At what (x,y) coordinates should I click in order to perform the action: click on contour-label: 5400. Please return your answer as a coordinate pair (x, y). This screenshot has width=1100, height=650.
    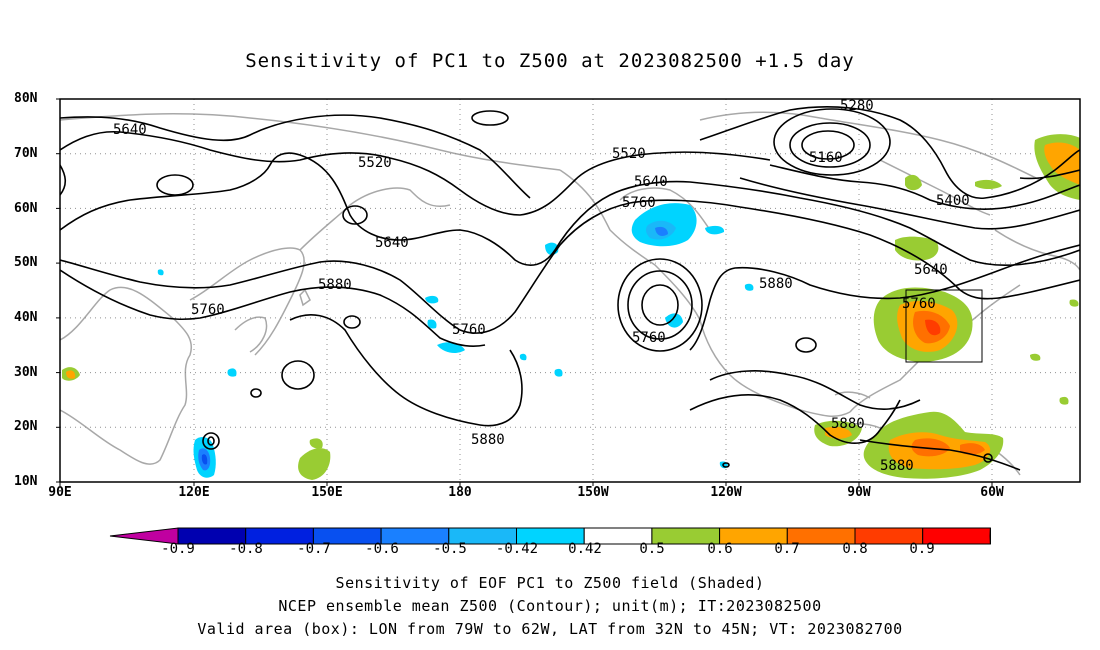
    Looking at the image, I should click on (953, 201).